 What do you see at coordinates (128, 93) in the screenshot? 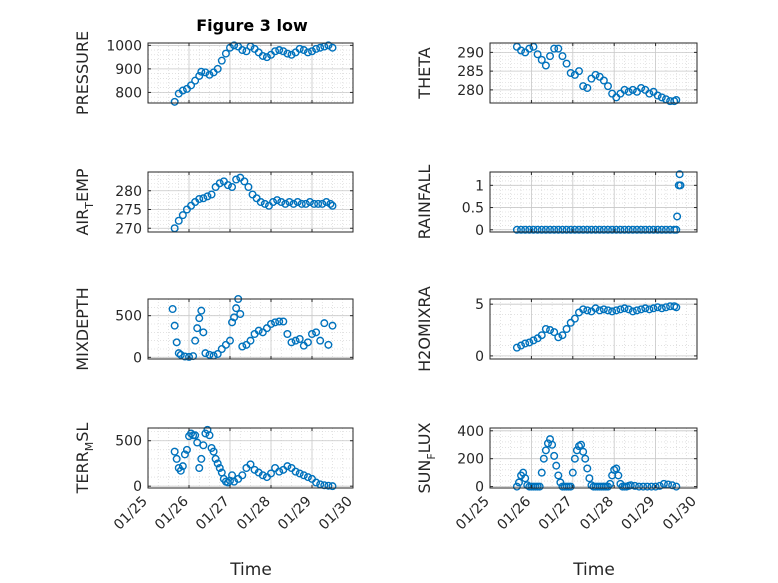
I see `y-tick-label: 800` at bounding box center [128, 93].